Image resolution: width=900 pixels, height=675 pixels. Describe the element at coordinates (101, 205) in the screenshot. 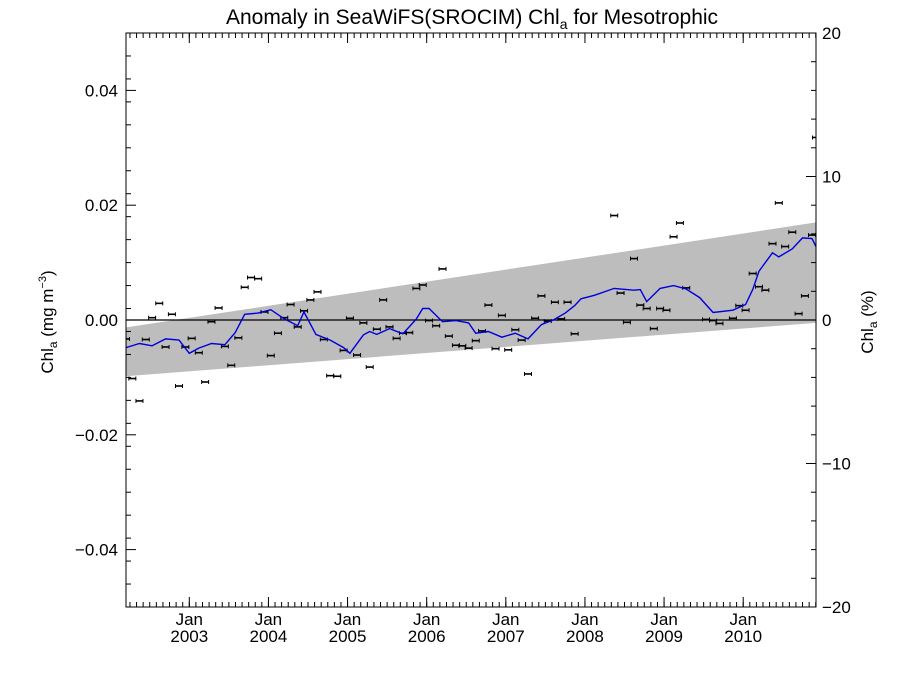

I see `y-tick-label-left: 0.02` at that location.